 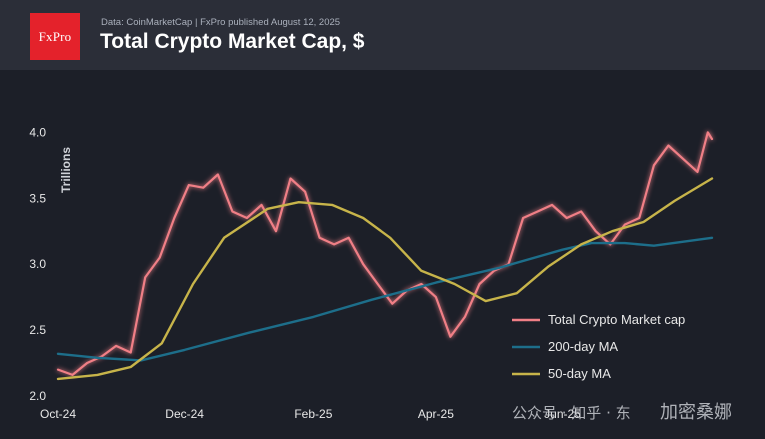 I want to click on y-tick-label: 3.0, so click(x=37, y=264).